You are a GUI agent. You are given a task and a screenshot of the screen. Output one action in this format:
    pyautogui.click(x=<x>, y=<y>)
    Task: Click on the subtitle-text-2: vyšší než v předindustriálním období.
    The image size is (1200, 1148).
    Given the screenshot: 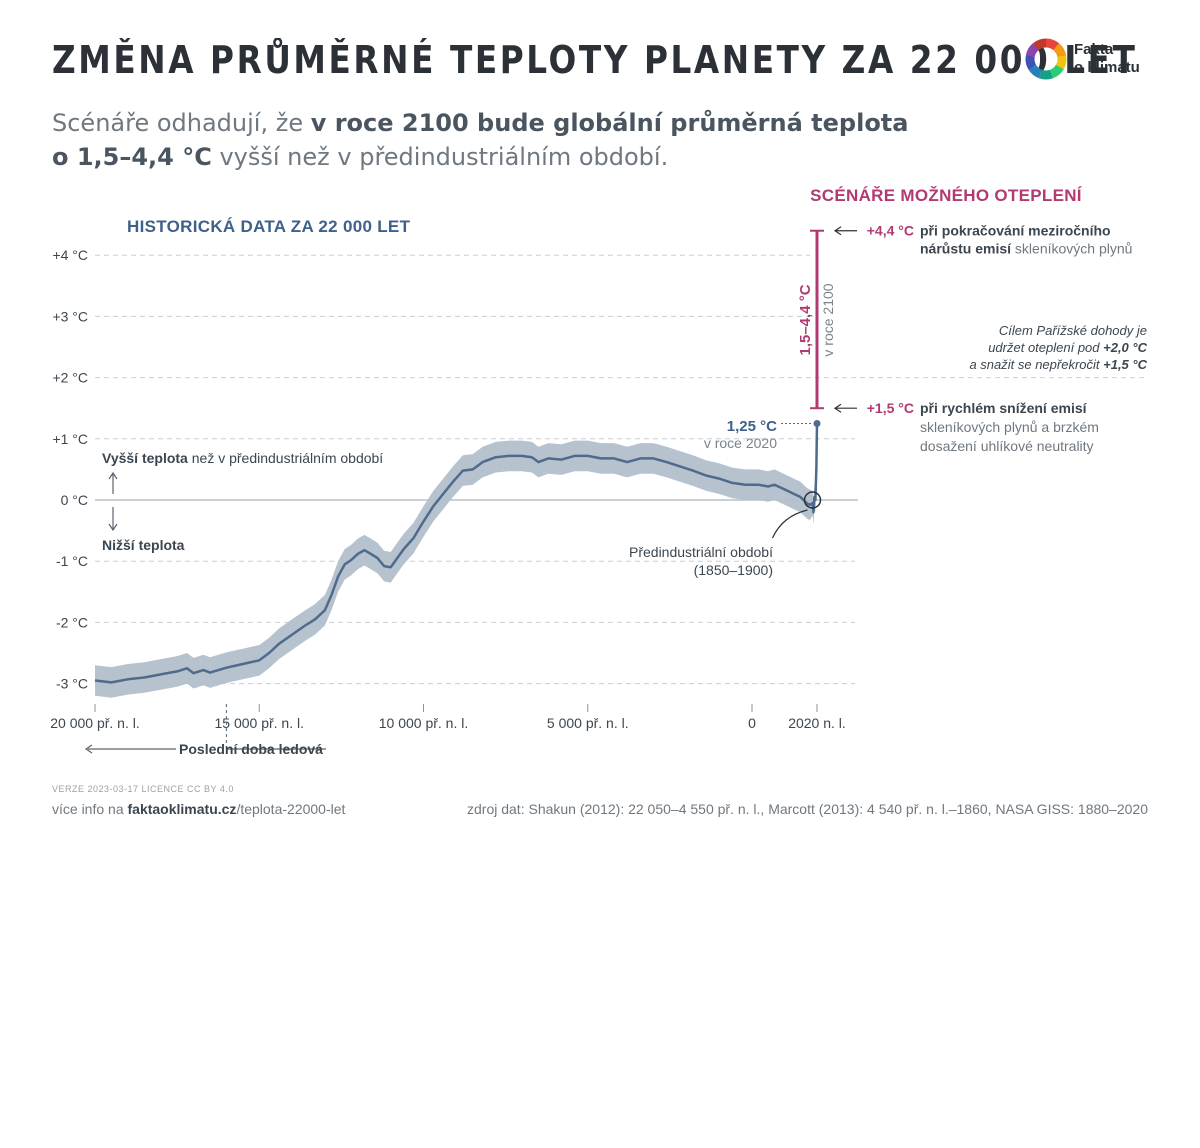 What is the action you would take?
    pyautogui.click(x=440, y=157)
    